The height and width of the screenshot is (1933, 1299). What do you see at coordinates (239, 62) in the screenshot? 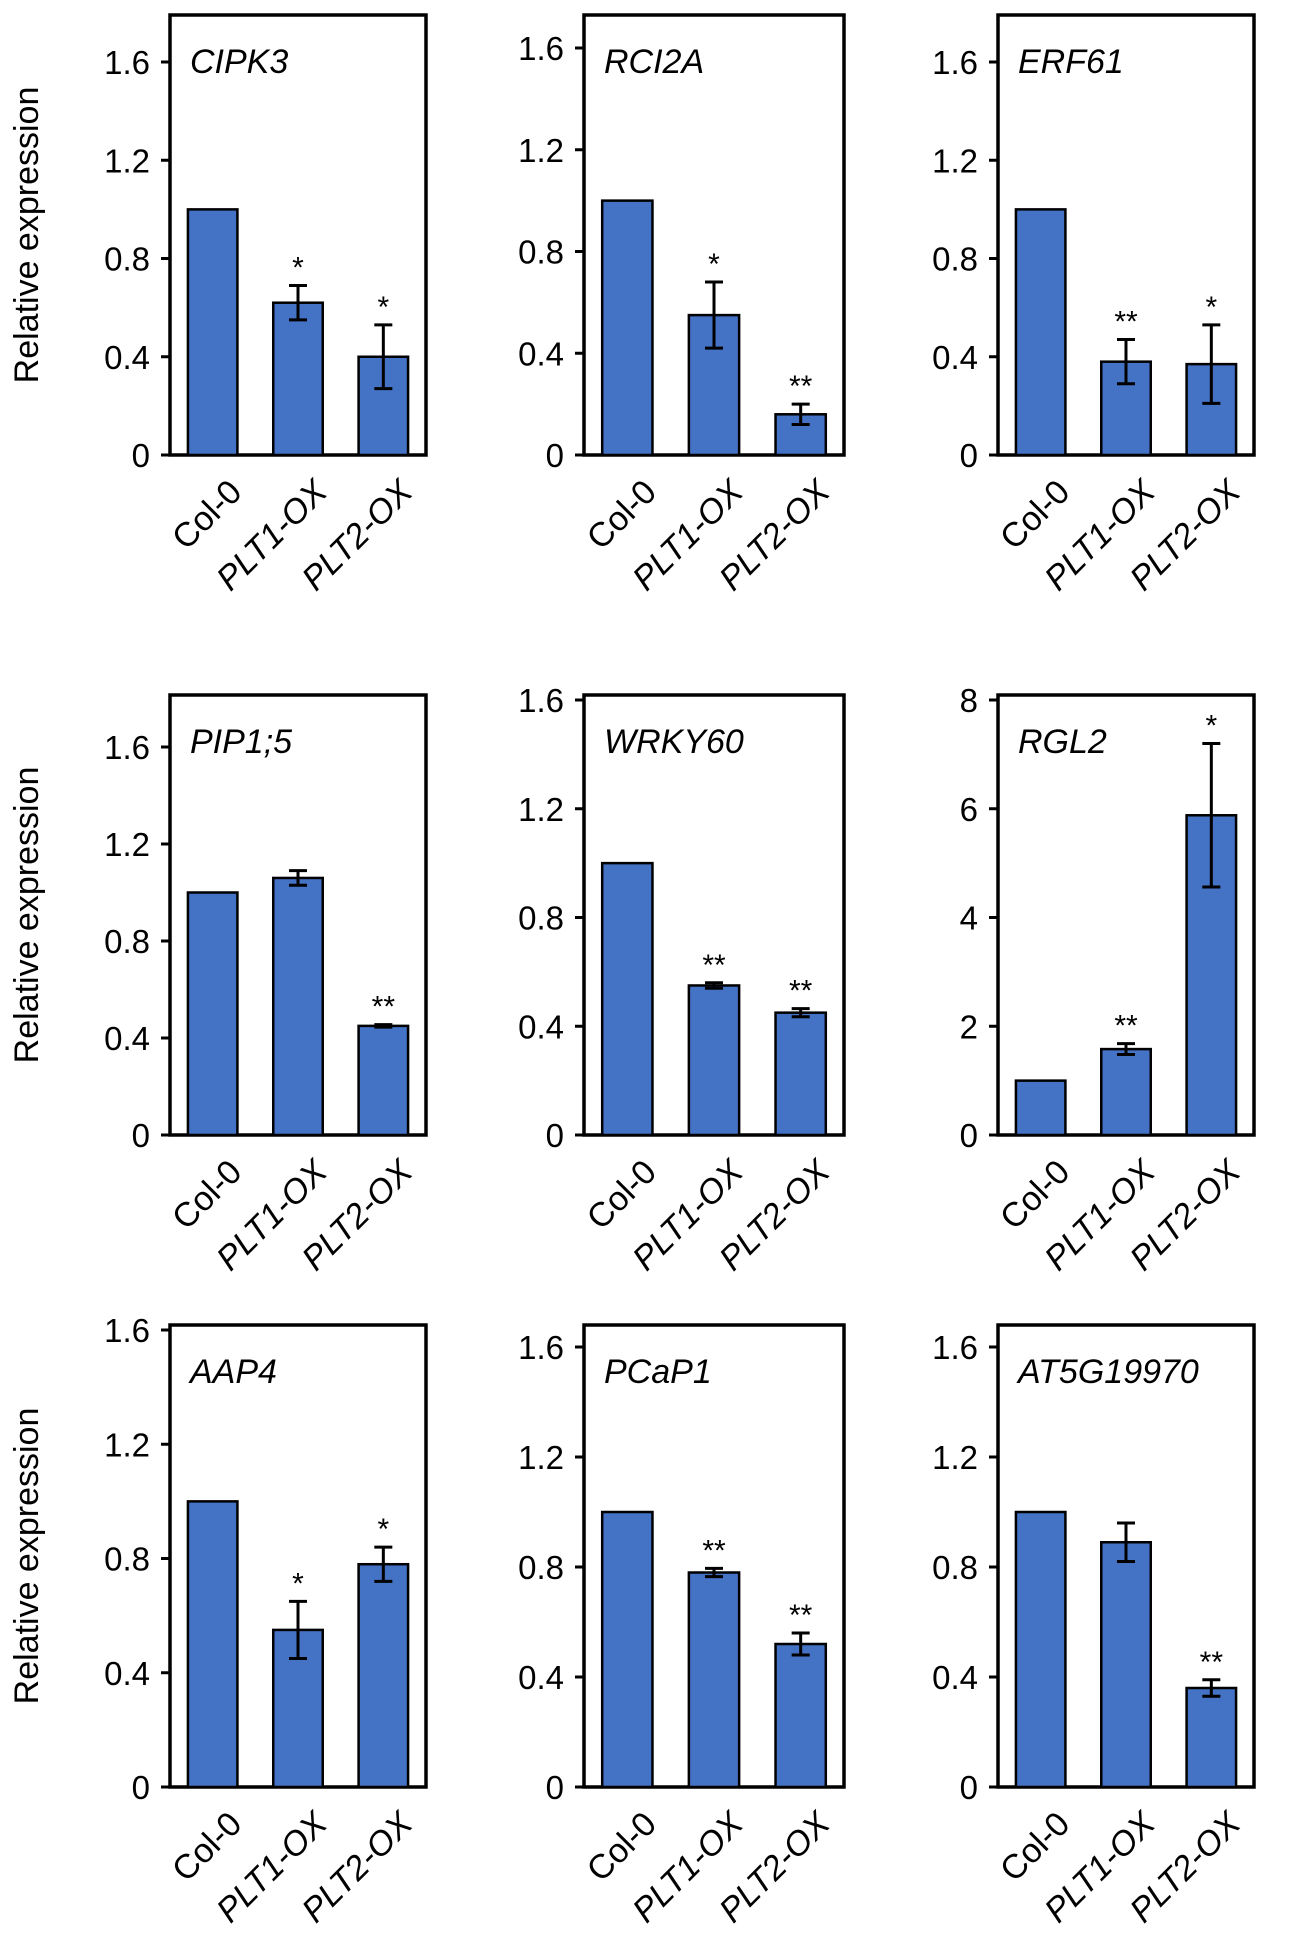
I see `gene-title: CIPK3` at bounding box center [239, 62].